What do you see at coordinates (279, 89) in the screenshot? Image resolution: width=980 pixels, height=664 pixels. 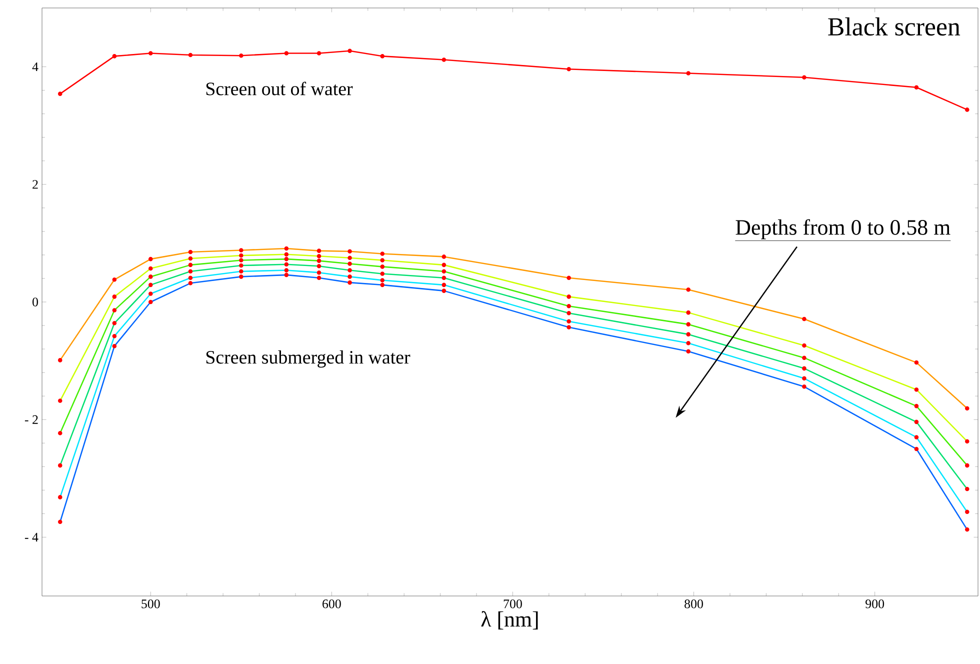 I see `annotation: Screen out of water` at bounding box center [279, 89].